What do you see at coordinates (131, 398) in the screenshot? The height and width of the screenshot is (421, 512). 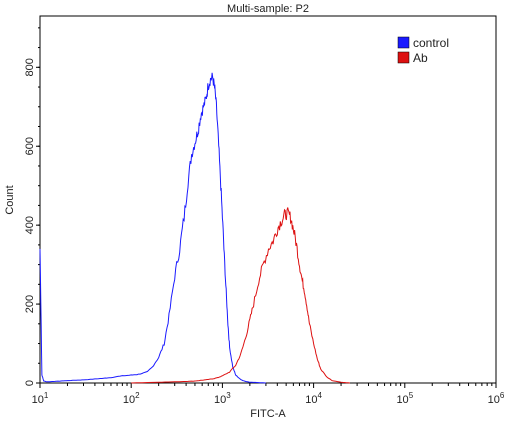 I see `x-tick-label: 10²` at bounding box center [131, 398].